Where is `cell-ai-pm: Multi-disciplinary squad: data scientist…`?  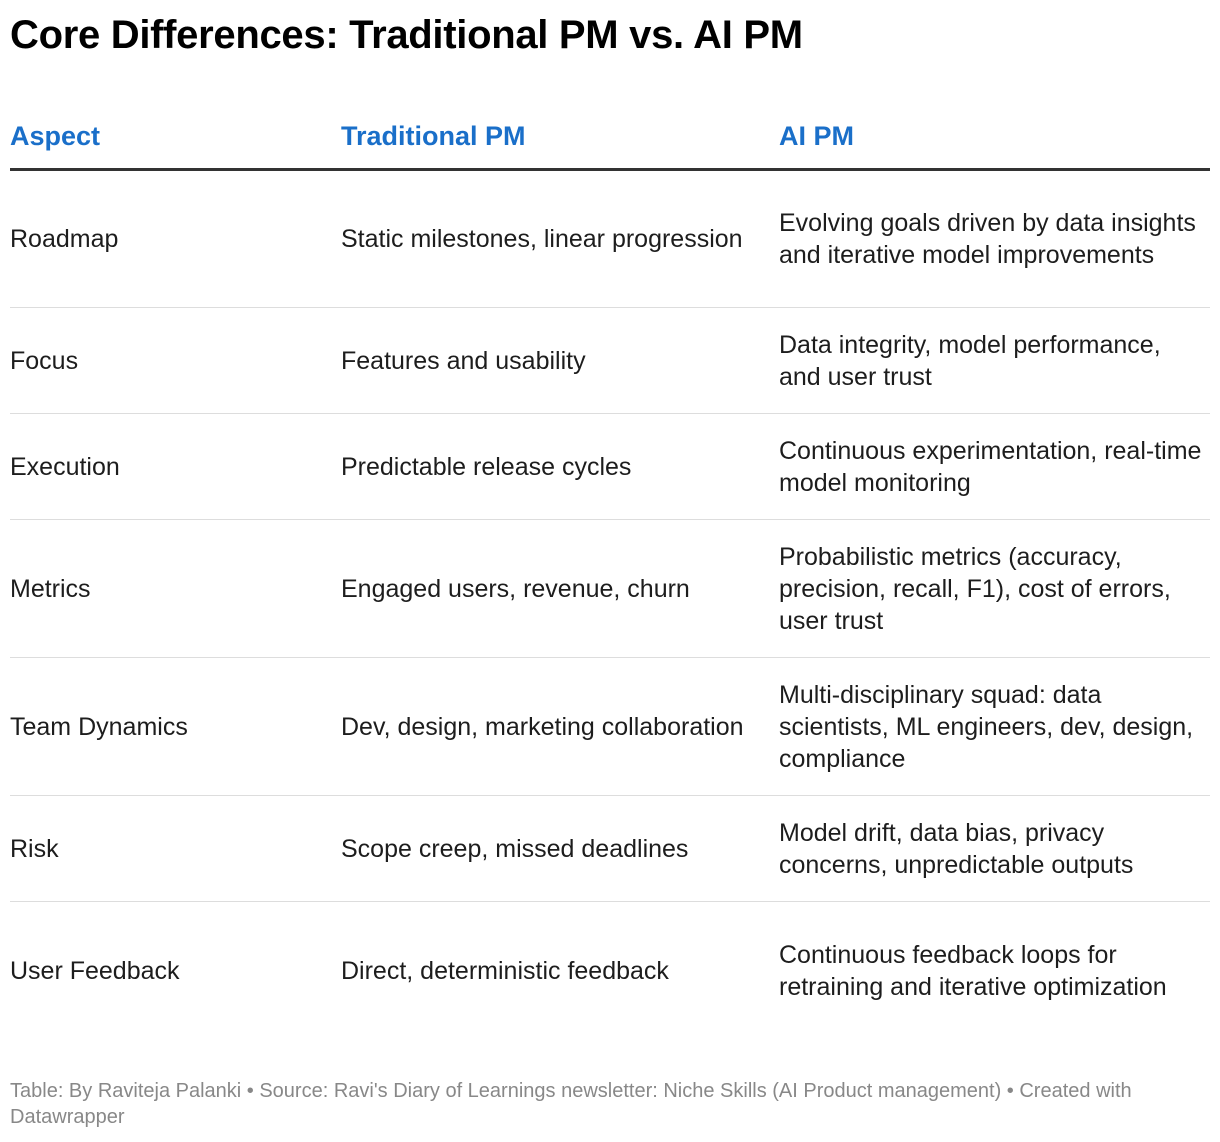 cell-ai-pm: Multi-disciplinary squad: data scientist… is located at coordinates (994, 726).